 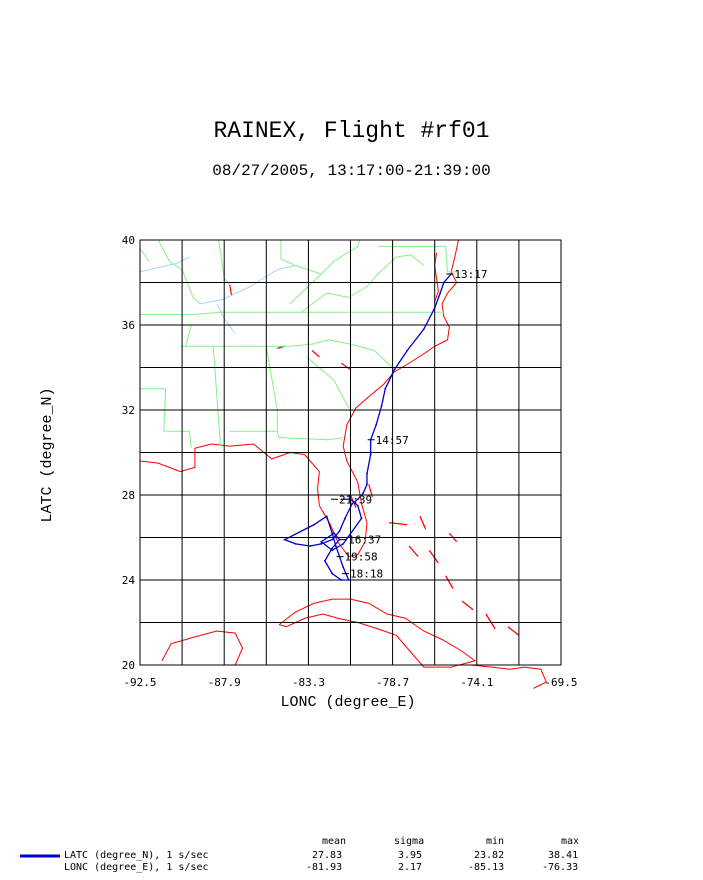 What do you see at coordinates (128, 665) in the screenshot?
I see `y-tick-label: 20` at bounding box center [128, 665].